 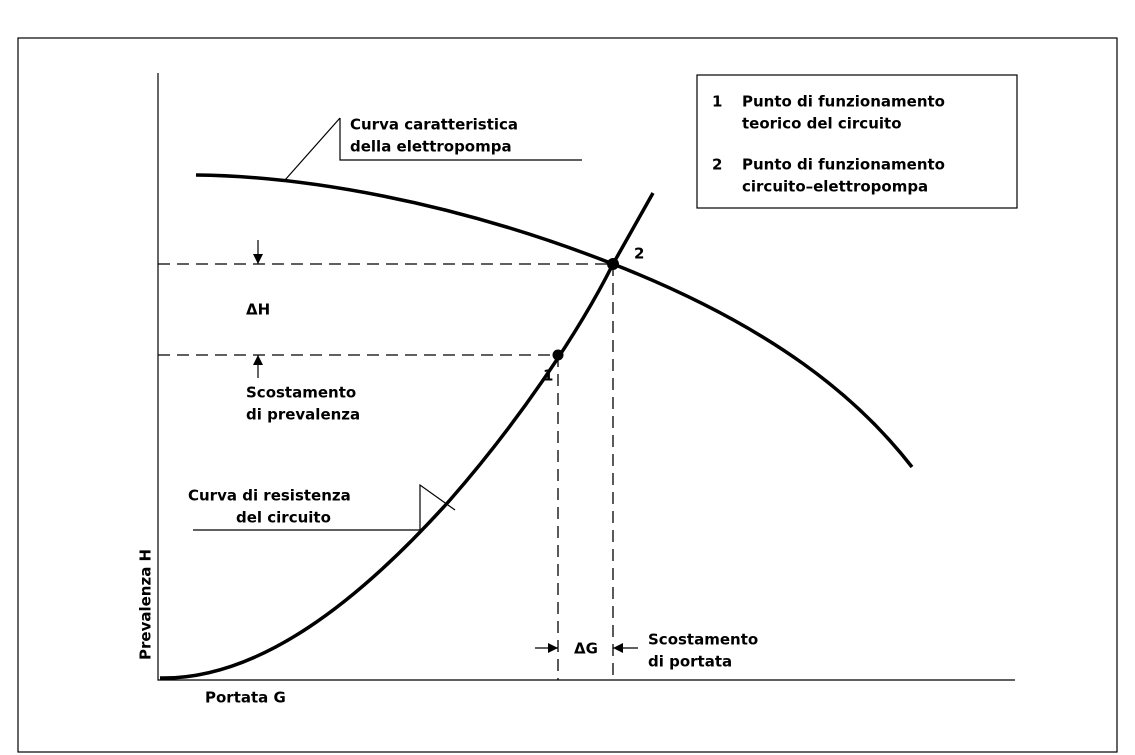 What do you see at coordinates (303, 415) in the screenshot?
I see `label: di prevalenza` at bounding box center [303, 415].